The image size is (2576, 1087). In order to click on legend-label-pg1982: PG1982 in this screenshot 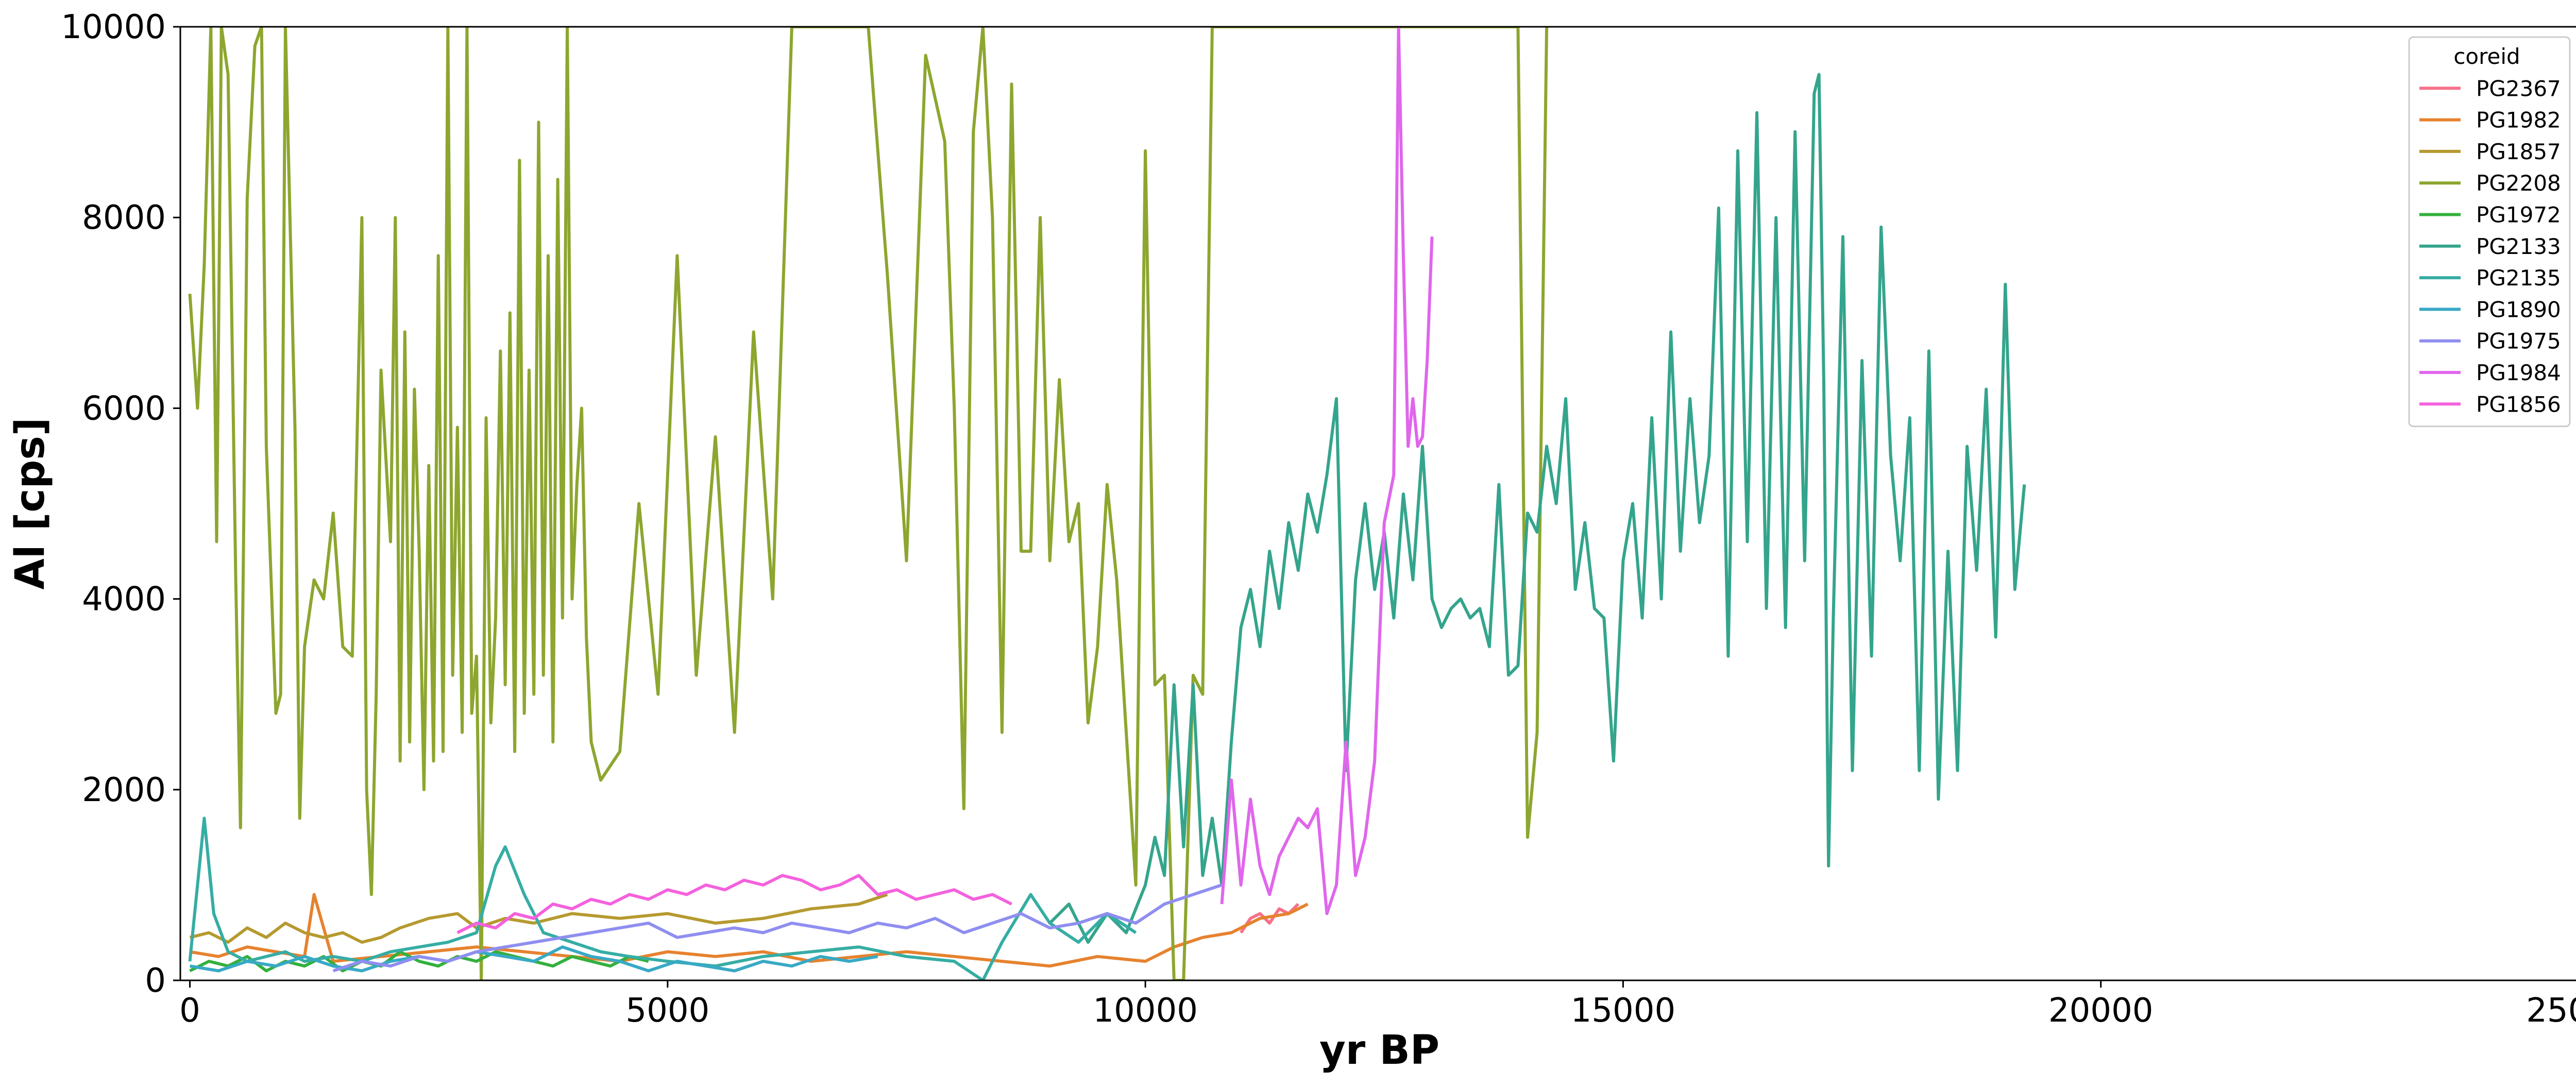, I will do `click(2518, 121)`.